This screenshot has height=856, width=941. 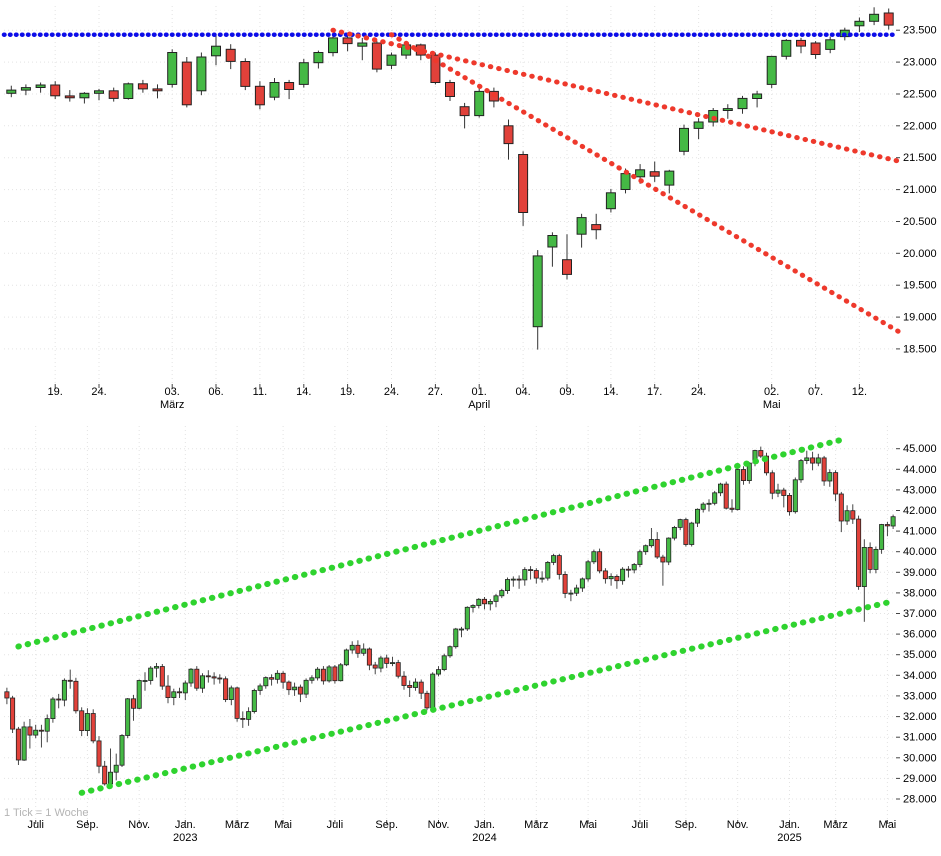 I want to click on x-tick-label: Juli, so click(x=35, y=825).